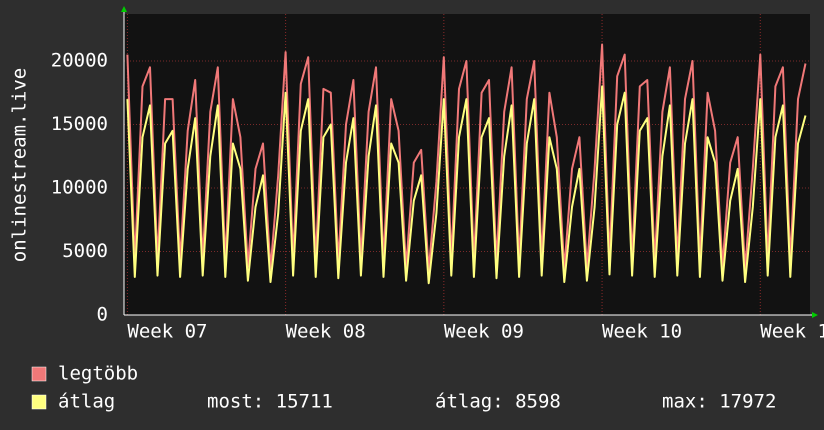  I want to click on stat: max: 17972, so click(719, 402).